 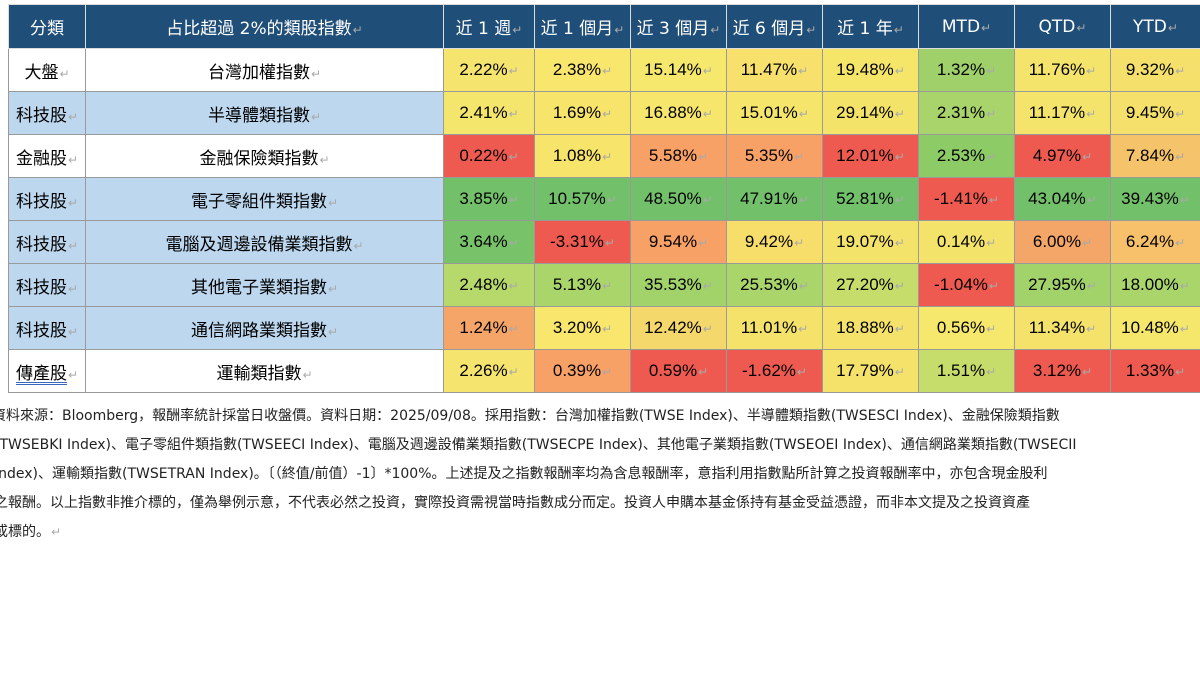 I want to click on return-cell-y1: 17.79%↵, so click(x=870, y=371).